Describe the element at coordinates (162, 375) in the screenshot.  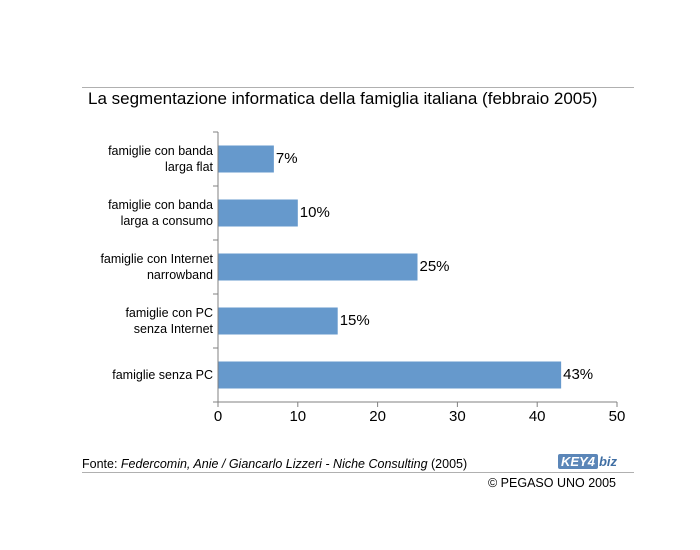
I see `category-label-5: famiglie senza PC` at that location.